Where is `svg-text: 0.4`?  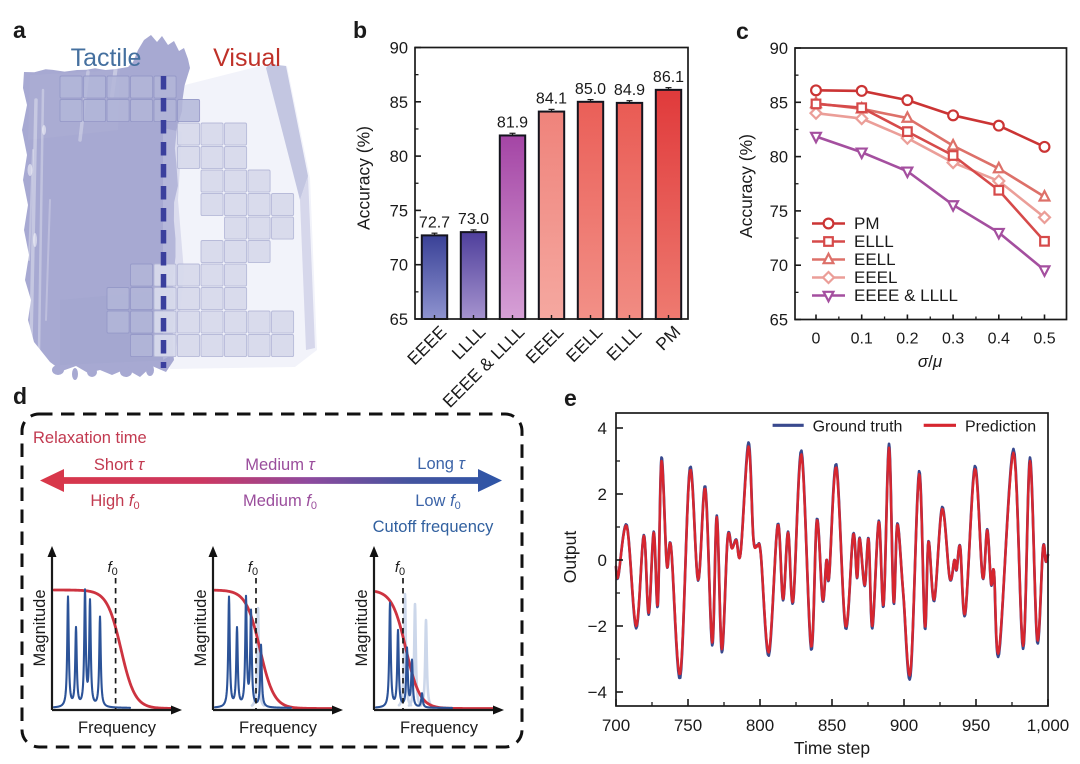 svg-text: 0.4 is located at coordinates (999, 339).